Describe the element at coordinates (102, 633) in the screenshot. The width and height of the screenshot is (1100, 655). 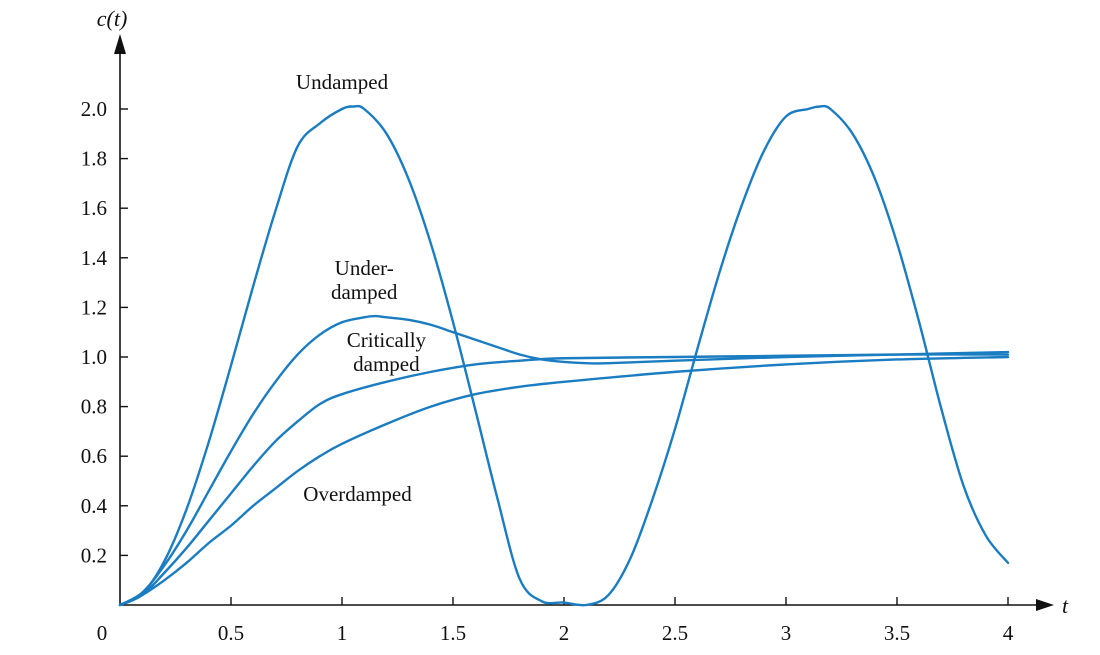
I see `origin-label: 0` at that location.